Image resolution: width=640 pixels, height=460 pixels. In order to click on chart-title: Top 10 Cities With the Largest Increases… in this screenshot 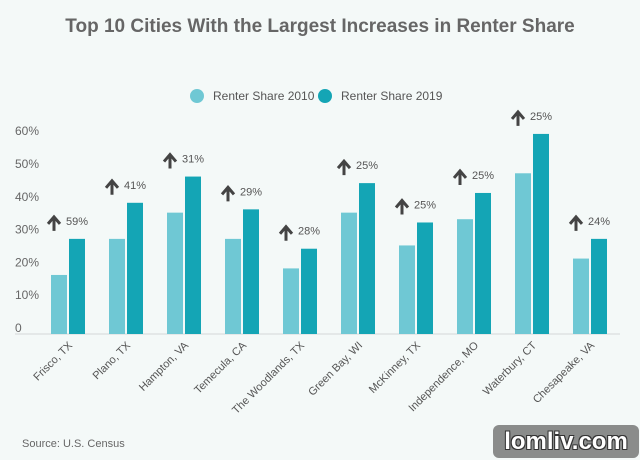, I will do `click(319, 26)`.